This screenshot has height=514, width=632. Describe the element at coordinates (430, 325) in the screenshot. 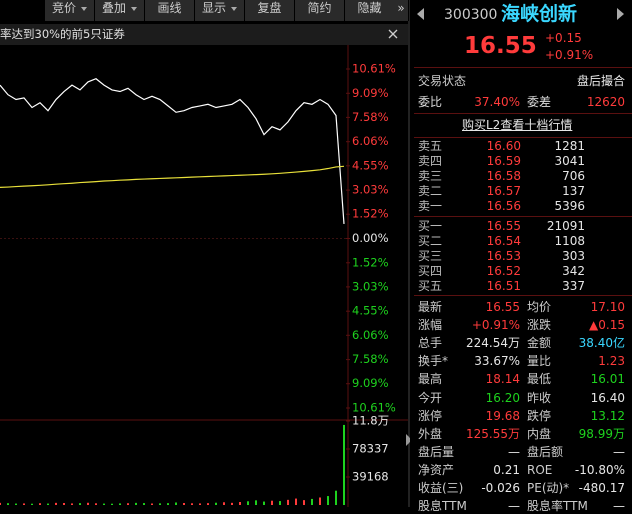

I see `stat-label: 涨幅` at that location.